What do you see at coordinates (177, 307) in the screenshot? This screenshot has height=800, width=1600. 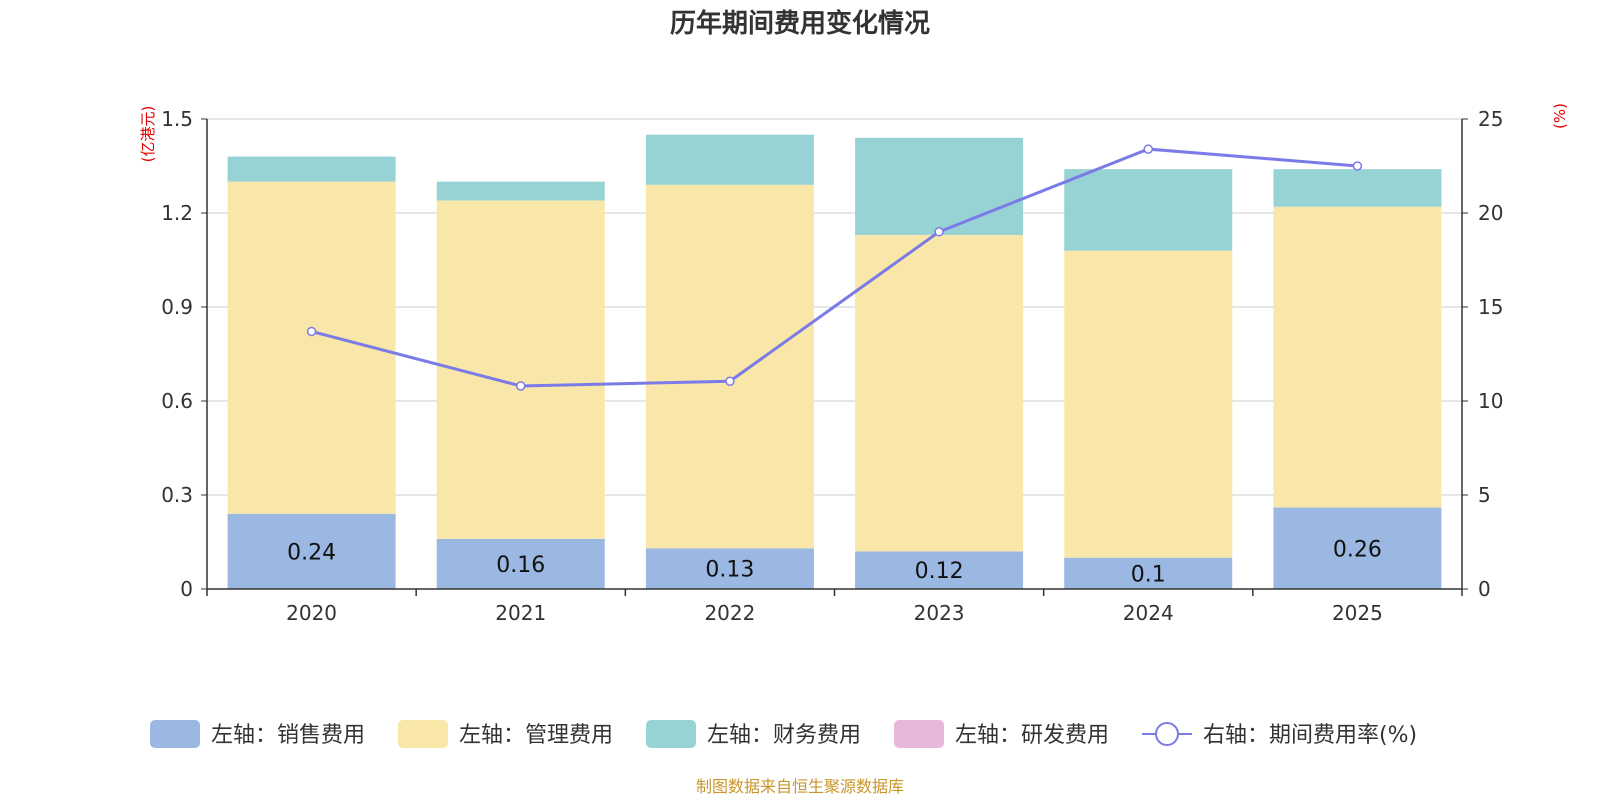 I see `left-tick-label: 0.9` at bounding box center [177, 307].